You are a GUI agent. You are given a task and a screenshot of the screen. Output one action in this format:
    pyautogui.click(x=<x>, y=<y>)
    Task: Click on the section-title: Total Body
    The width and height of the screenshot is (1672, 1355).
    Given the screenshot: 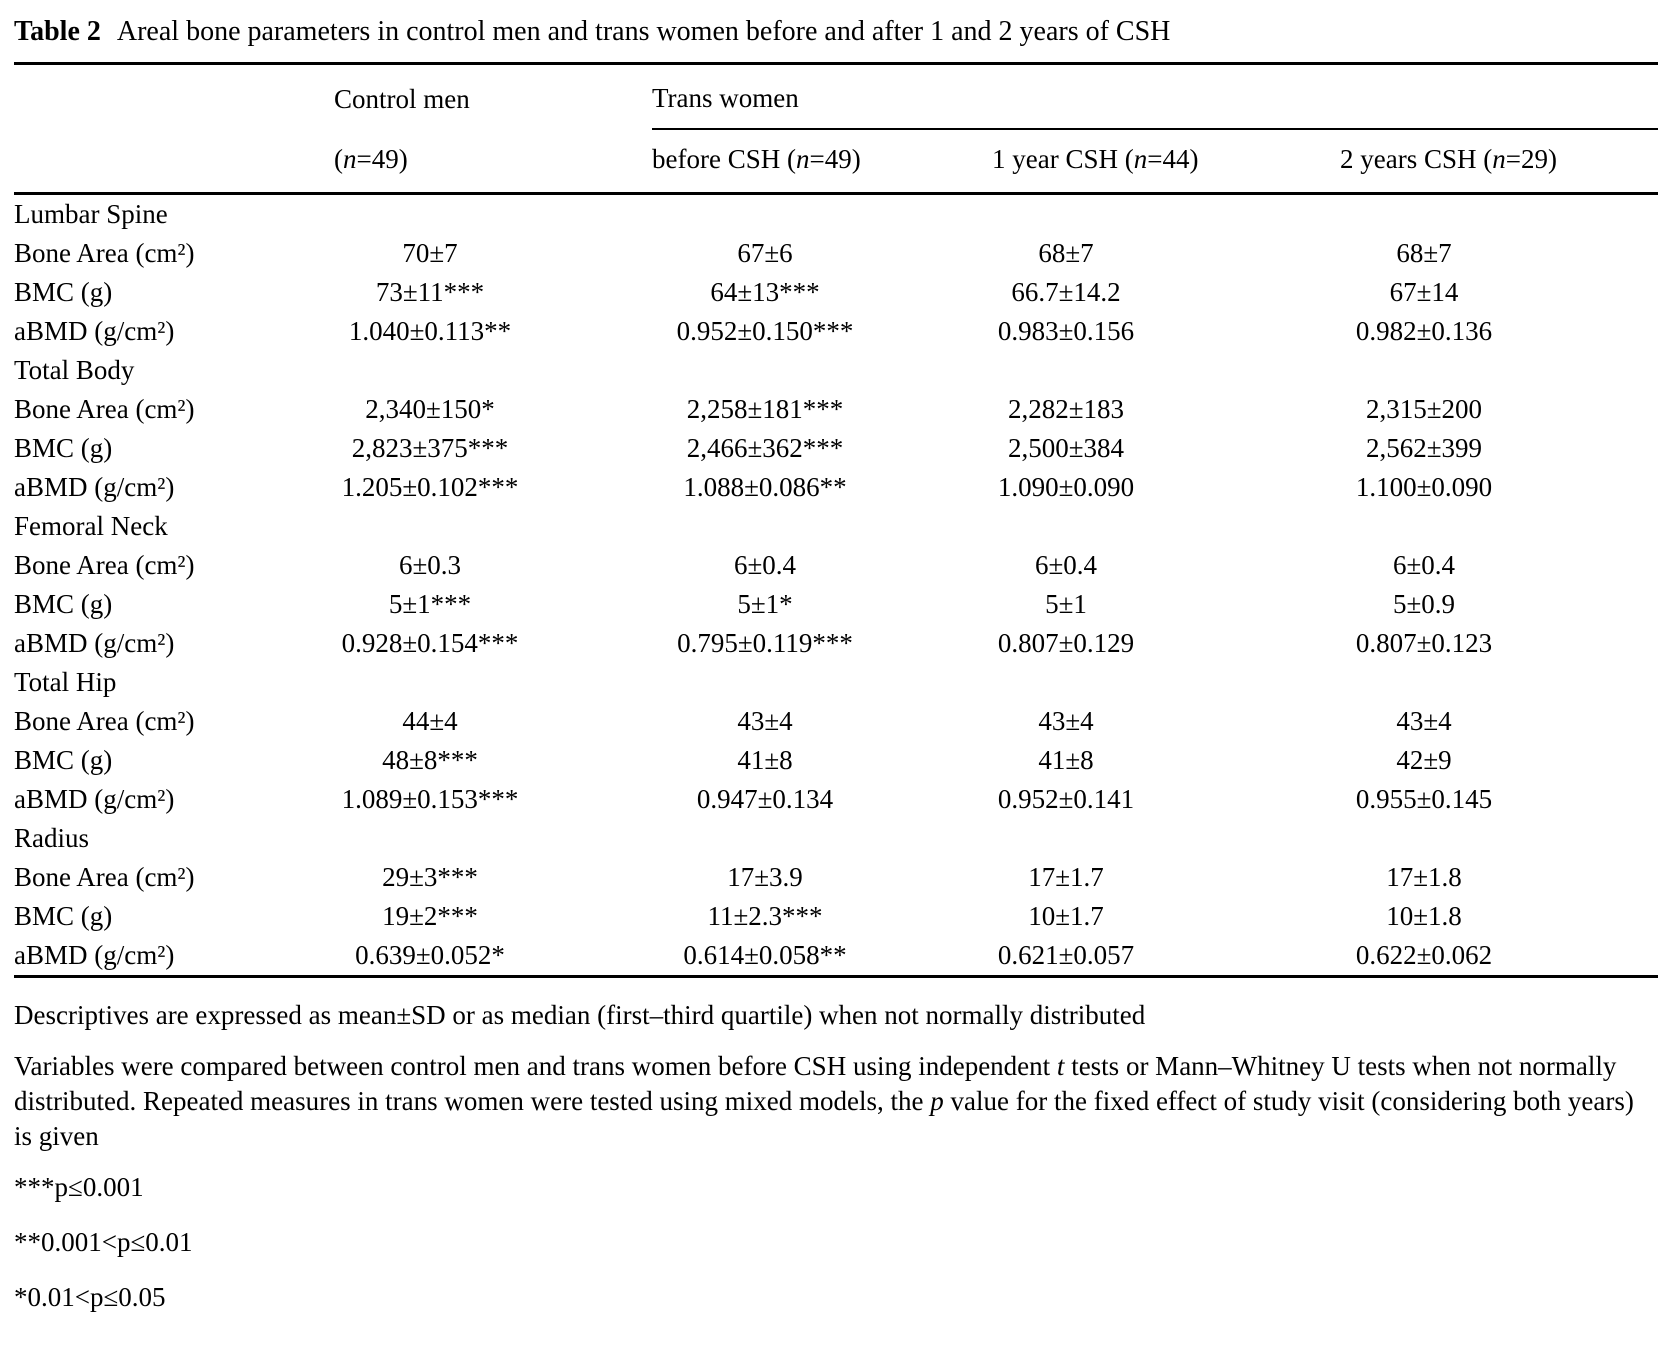 What is the action you would take?
    pyautogui.click(x=74, y=369)
    